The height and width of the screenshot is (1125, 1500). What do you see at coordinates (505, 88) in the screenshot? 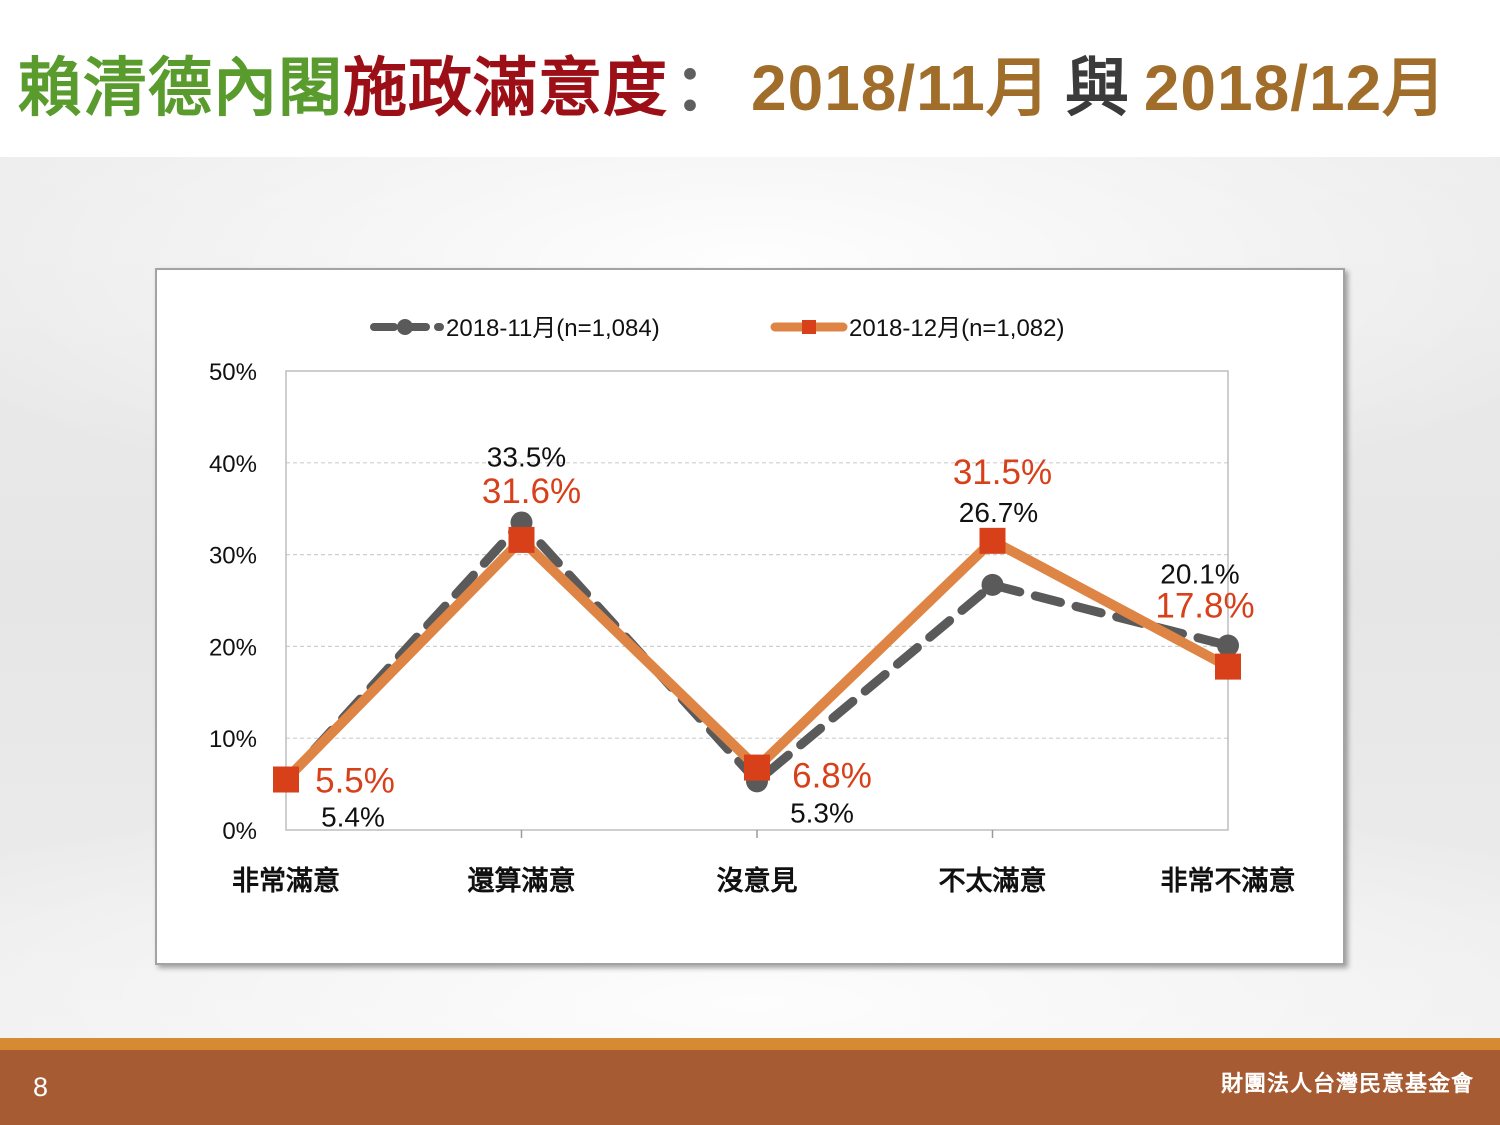
I see `title-satisfaction: 施政滿意度` at bounding box center [505, 88].